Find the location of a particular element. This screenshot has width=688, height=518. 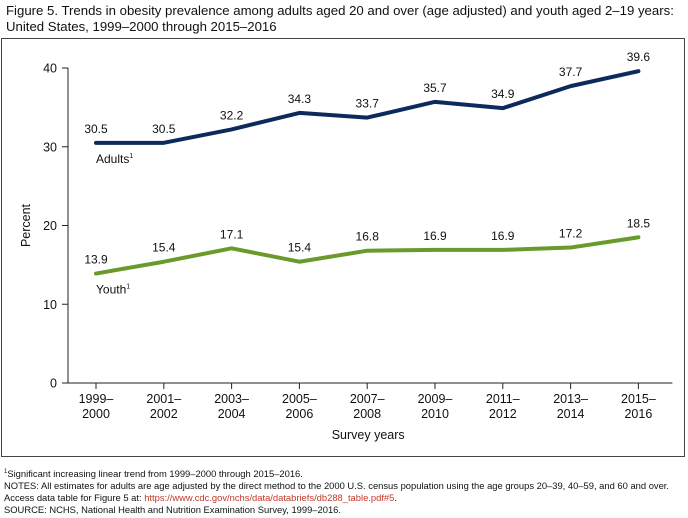

footnote-marker: 1 is located at coordinates (6, 472).